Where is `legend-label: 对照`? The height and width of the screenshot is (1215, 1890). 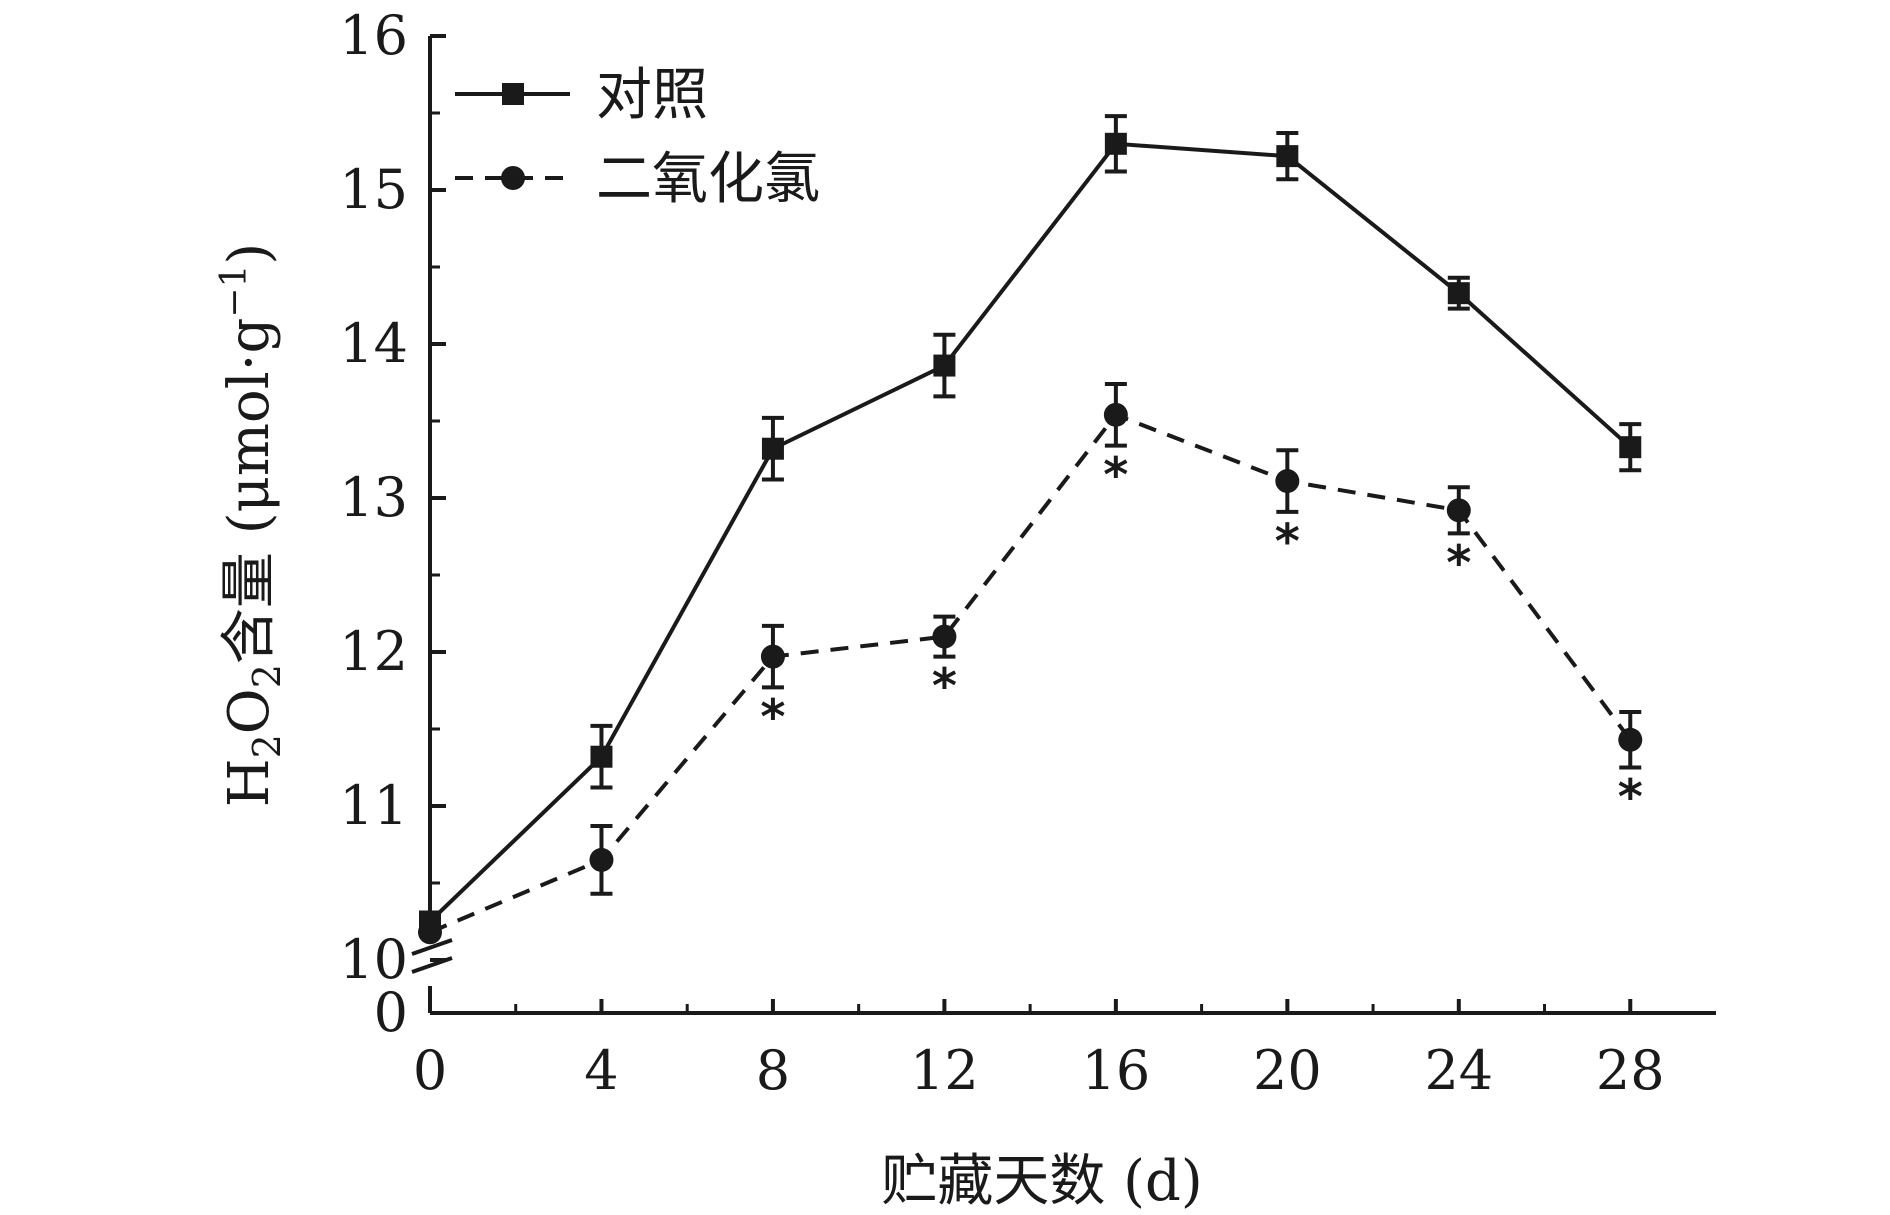
legend-label: 对照 is located at coordinates (652, 95).